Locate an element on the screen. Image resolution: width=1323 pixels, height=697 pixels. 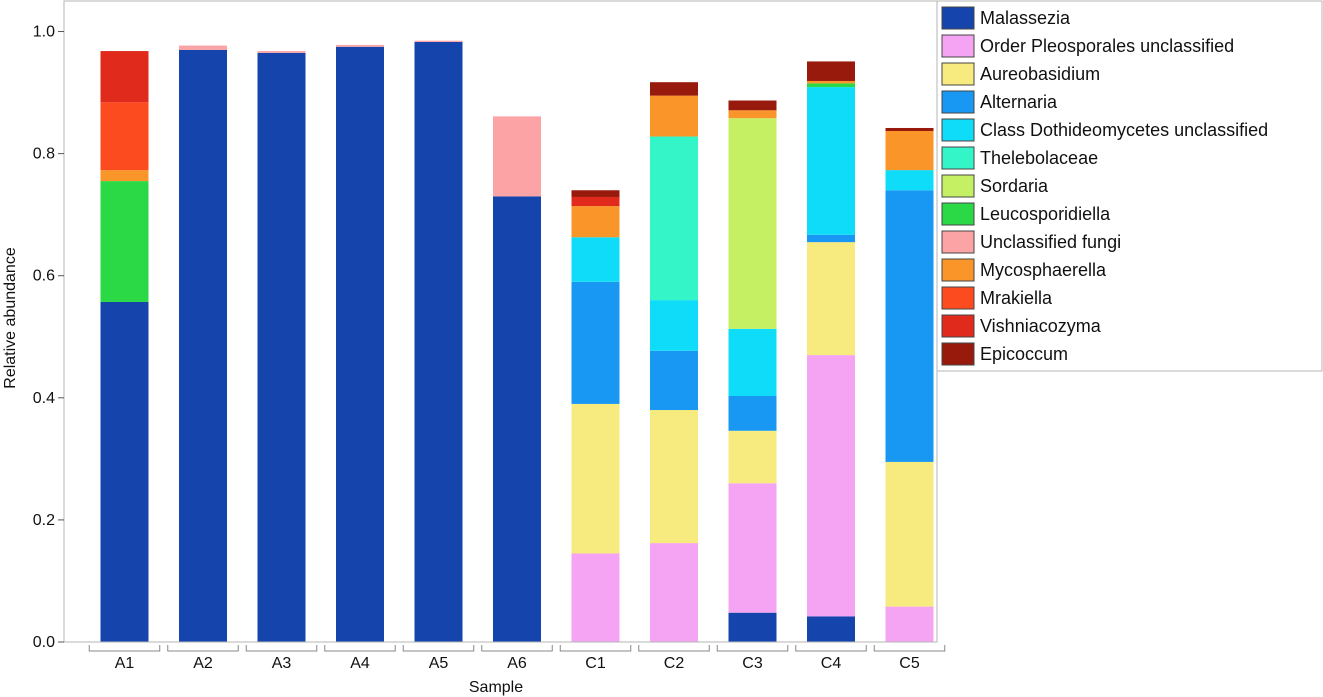
x-axis-title: Sample is located at coordinates (496, 687).